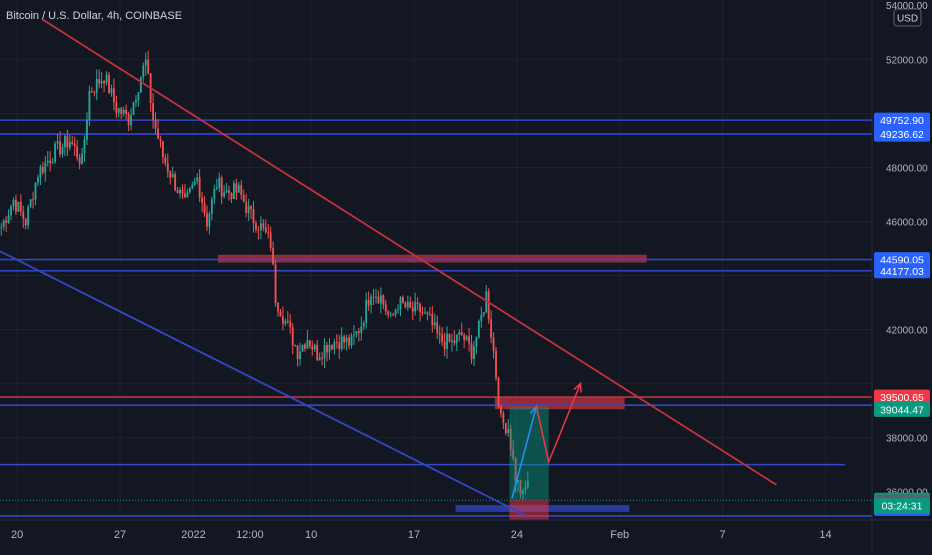  What do you see at coordinates (902, 506) in the screenshot?
I see `countdown-bg` at bounding box center [902, 506].